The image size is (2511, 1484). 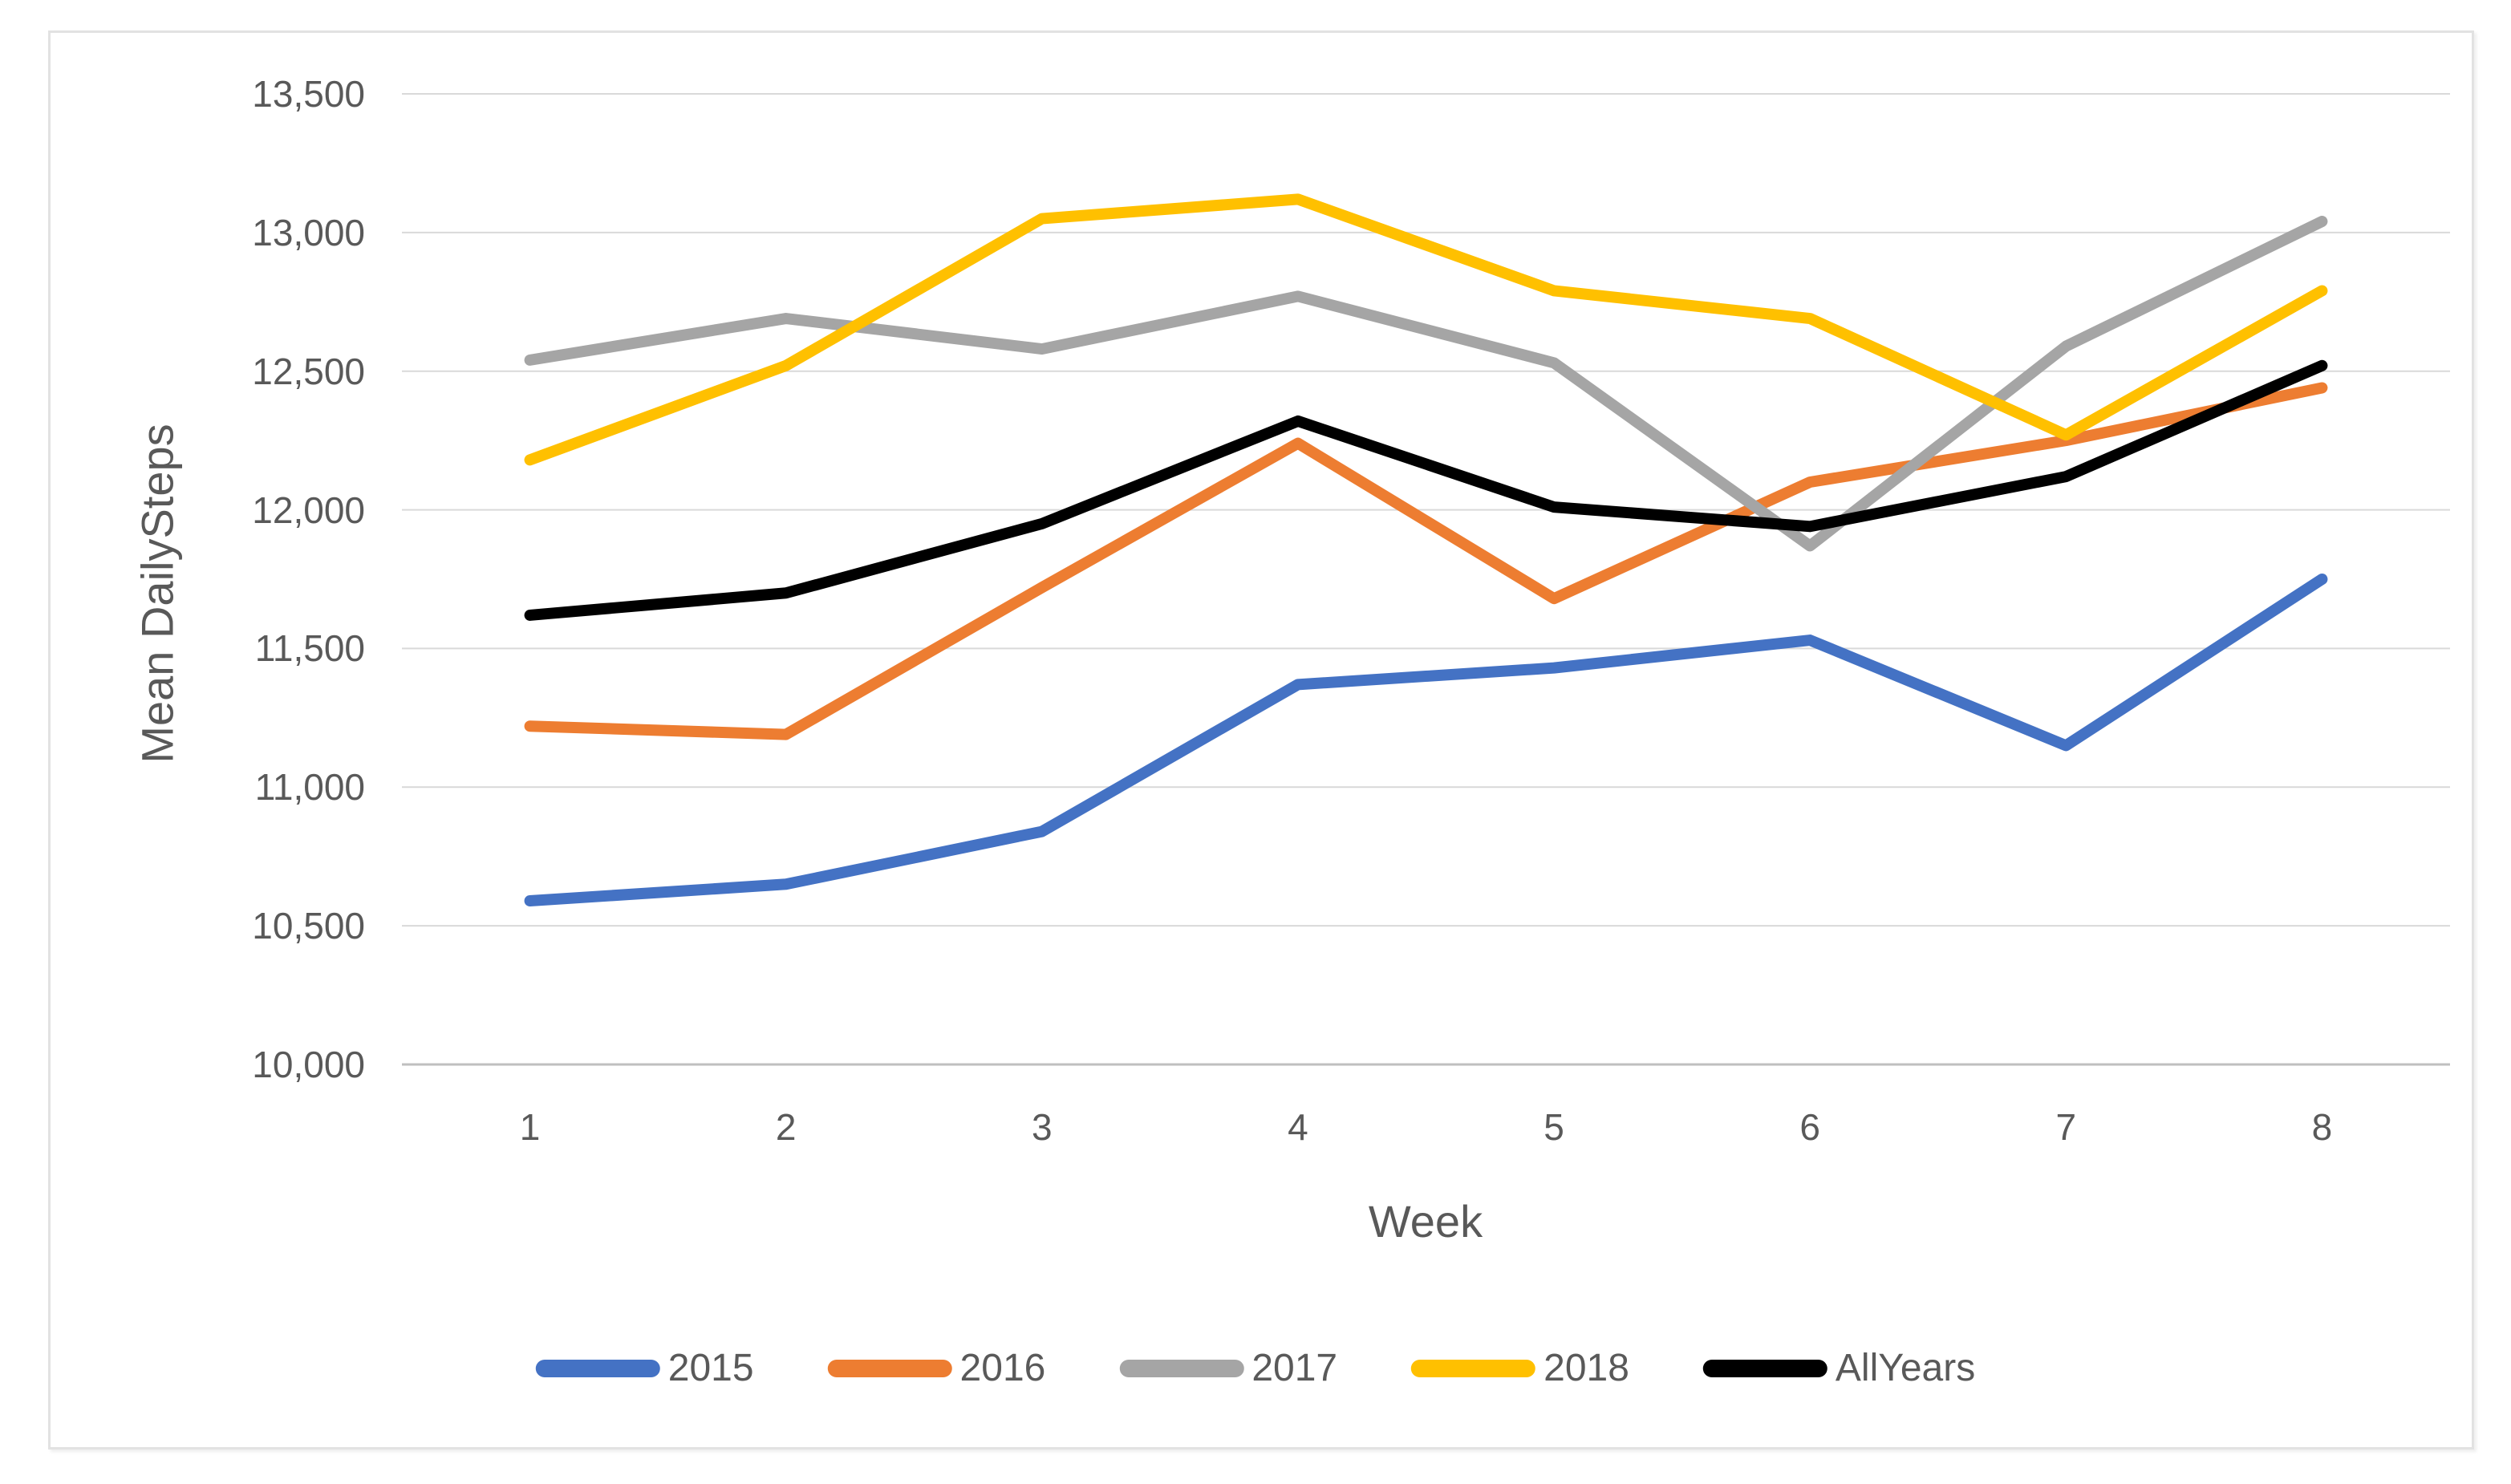 What do you see at coordinates (530, 1127) in the screenshot?
I see `x-tick-label: 1` at bounding box center [530, 1127].